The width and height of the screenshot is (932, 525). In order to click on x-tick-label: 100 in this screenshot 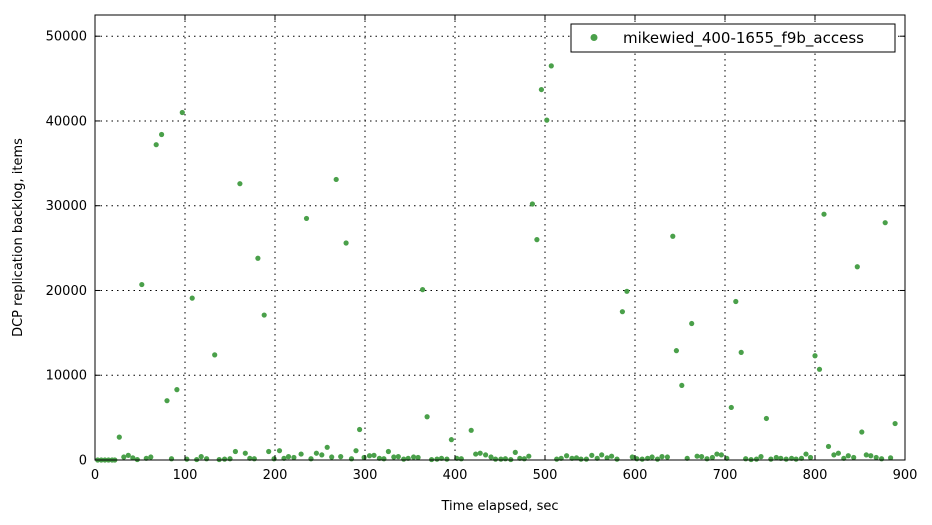, I will do `click(185, 475)`.